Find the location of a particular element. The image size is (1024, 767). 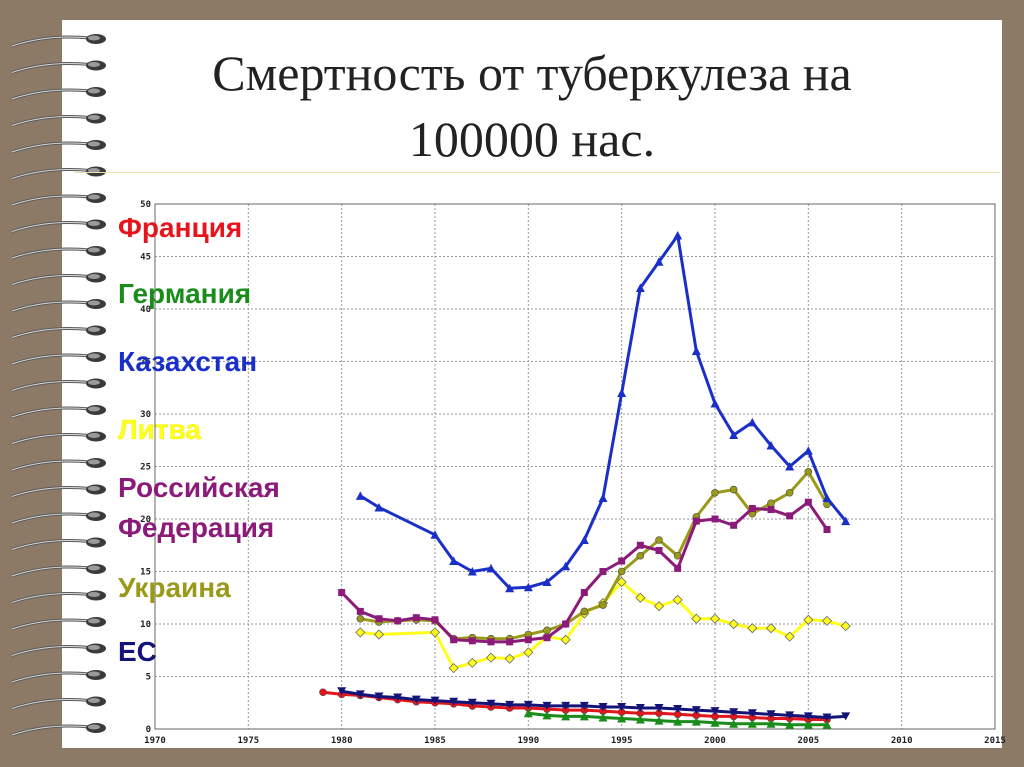

y-tick-label: 30 is located at coordinates (145, 415).